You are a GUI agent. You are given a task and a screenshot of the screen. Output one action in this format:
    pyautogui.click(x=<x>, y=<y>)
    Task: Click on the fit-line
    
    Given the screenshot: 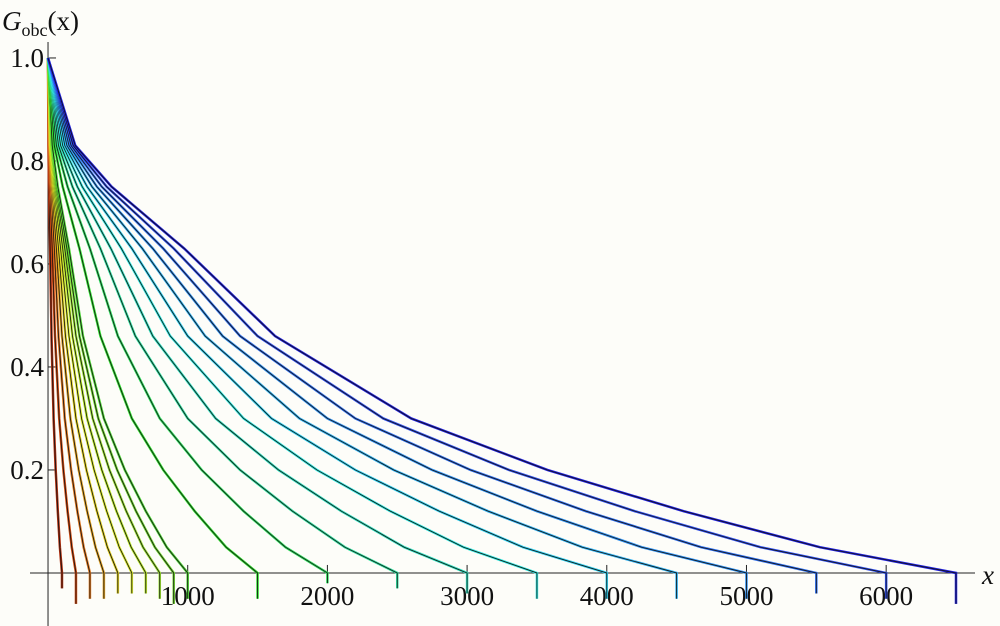 What is the action you would take?
    pyautogui.click(x=118, y=328)
    